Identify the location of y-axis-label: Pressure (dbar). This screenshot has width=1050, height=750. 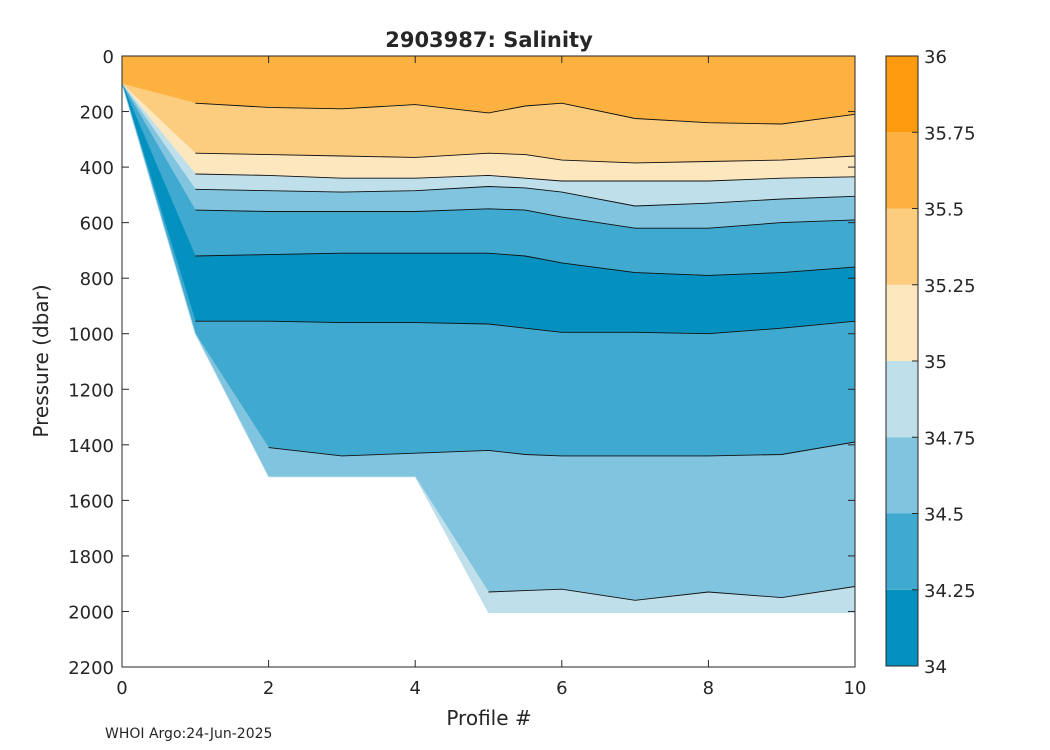
(41, 360).